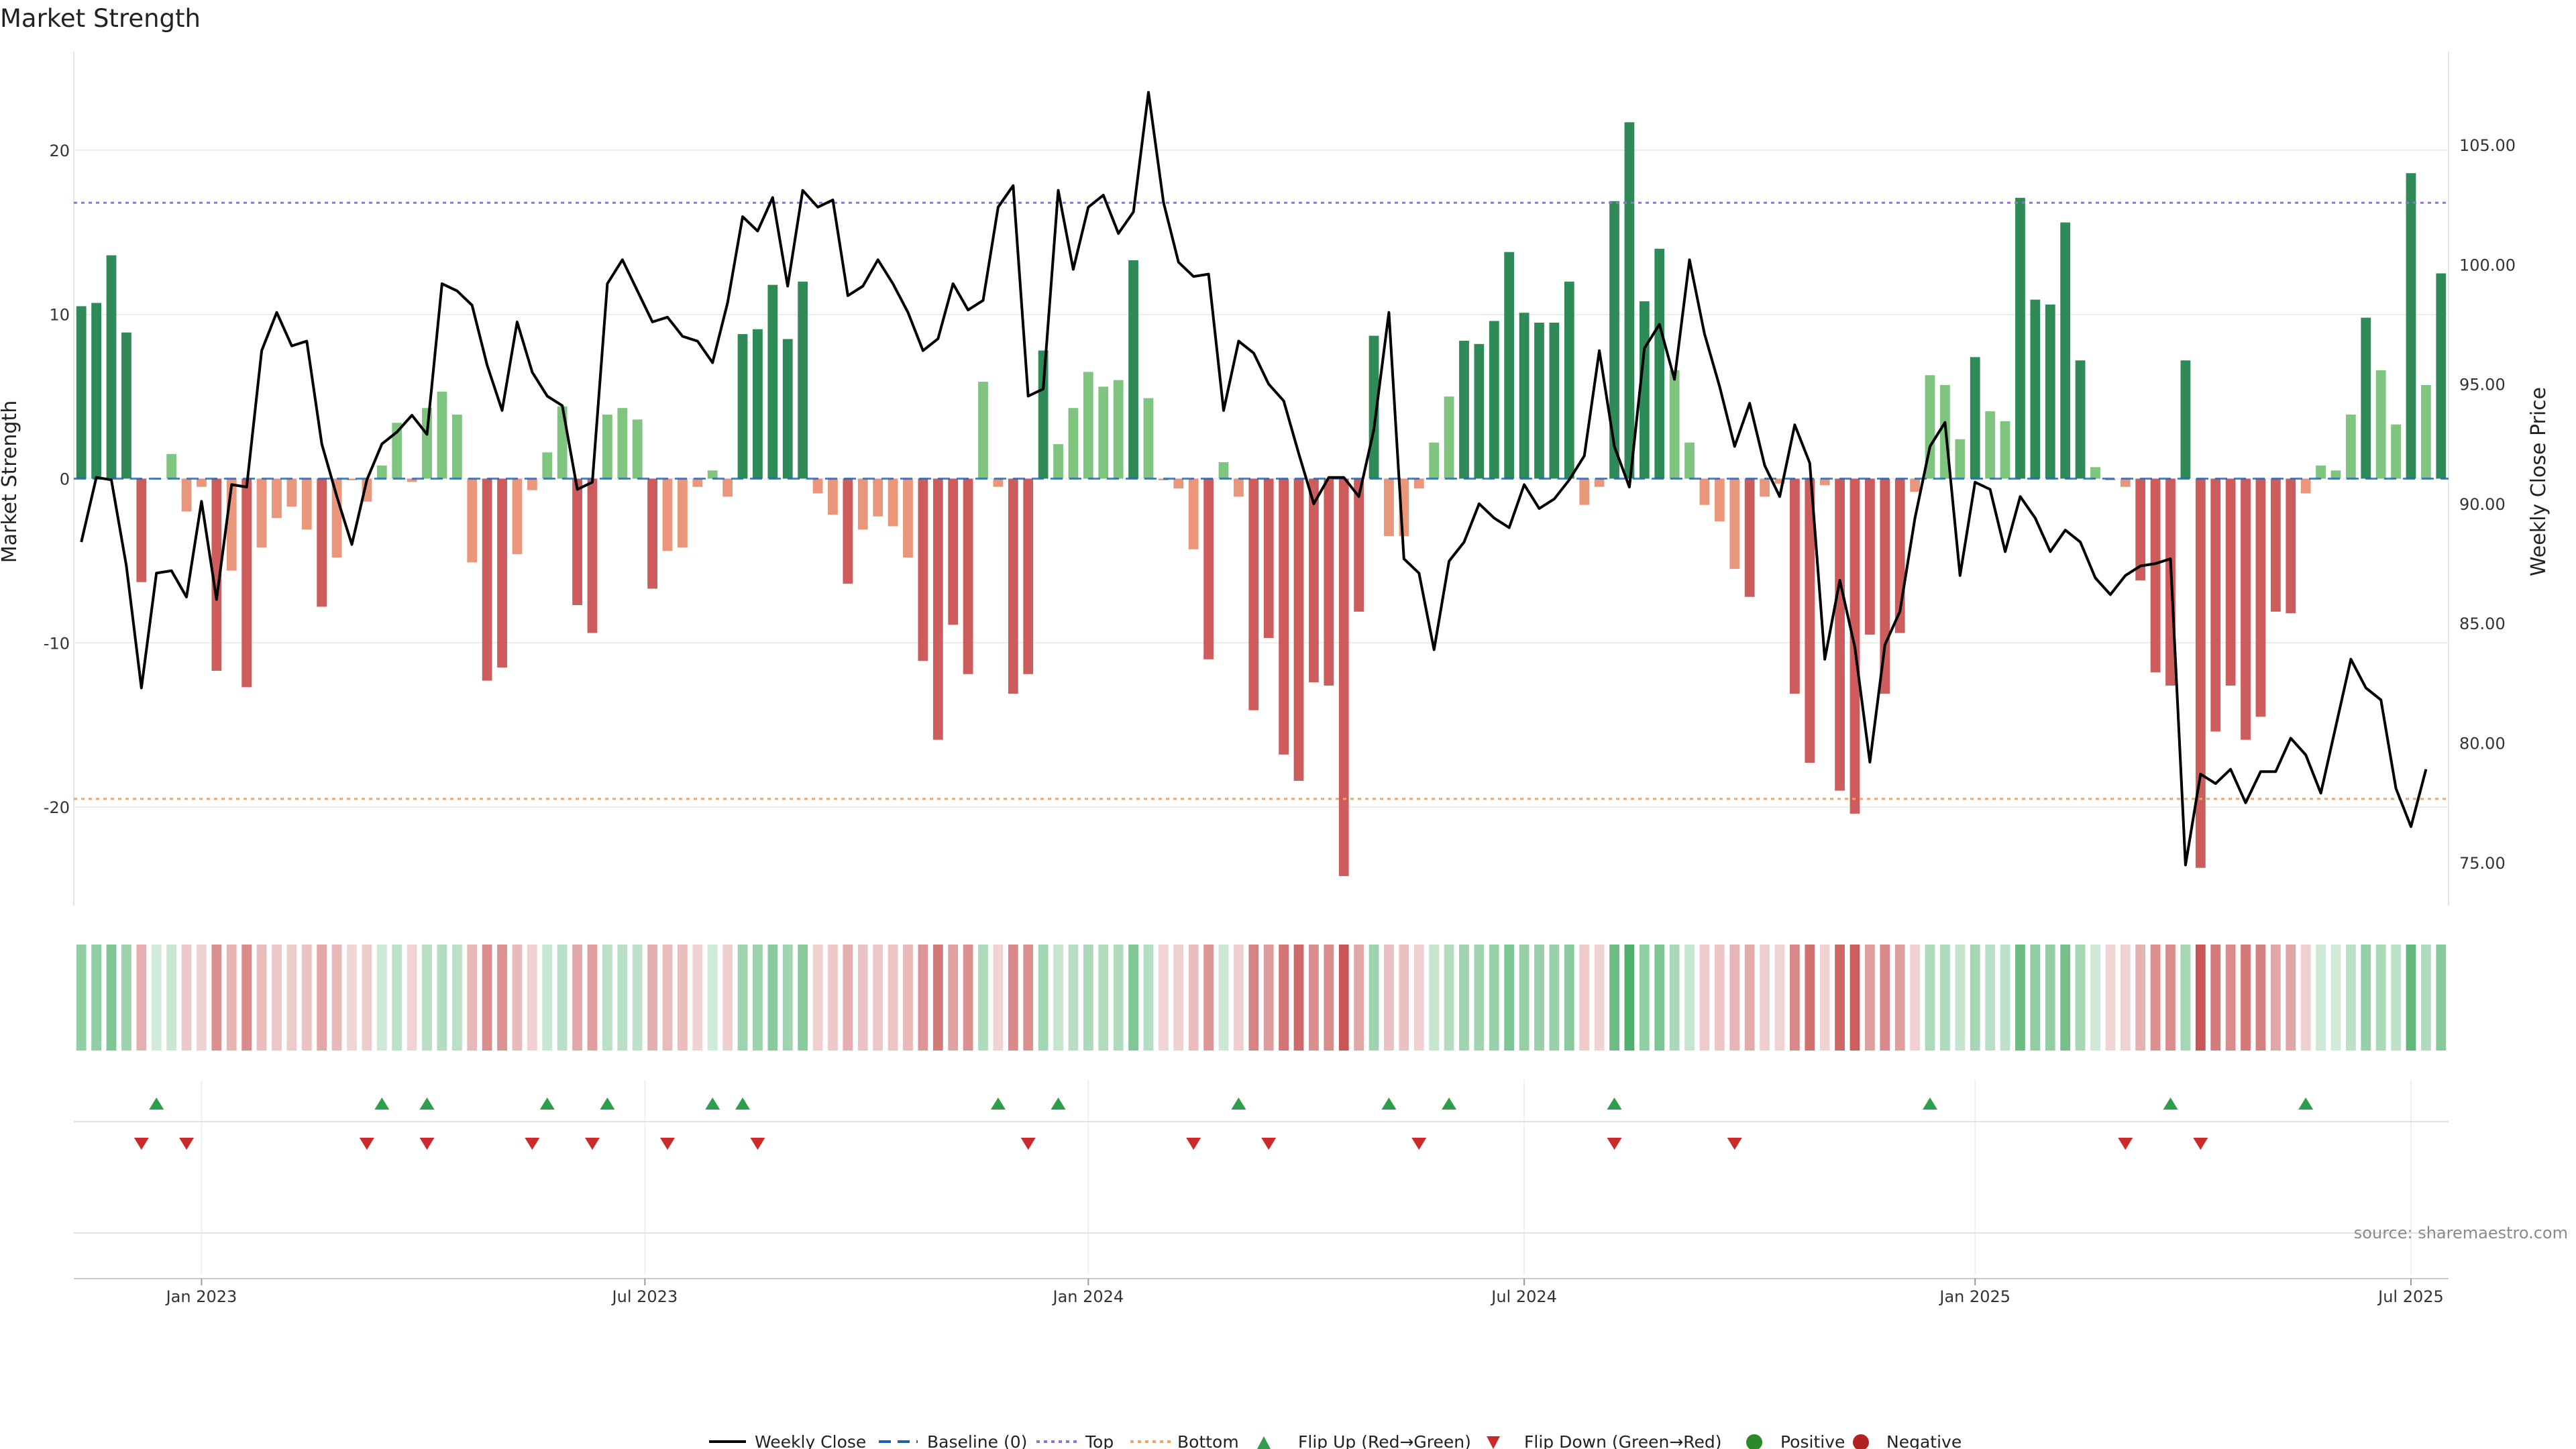 The image size is (2576, 1449). What do you see at coordinates (1075, 1440) in the screenshot?
I see `legend-item-top: Top` at bounding box center [1075, 1440].